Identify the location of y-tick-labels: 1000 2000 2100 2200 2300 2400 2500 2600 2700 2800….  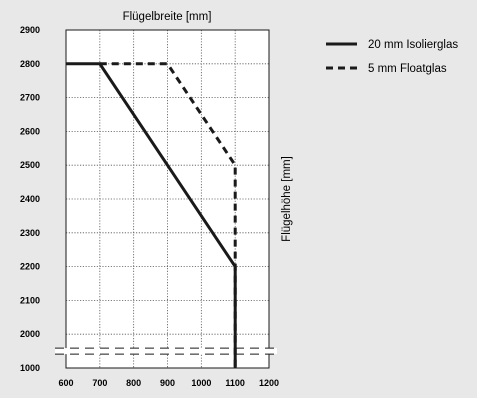
(30, 199).